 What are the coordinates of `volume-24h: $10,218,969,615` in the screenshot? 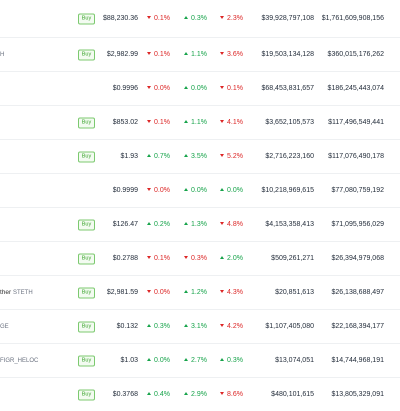 It's located at (287, 190).